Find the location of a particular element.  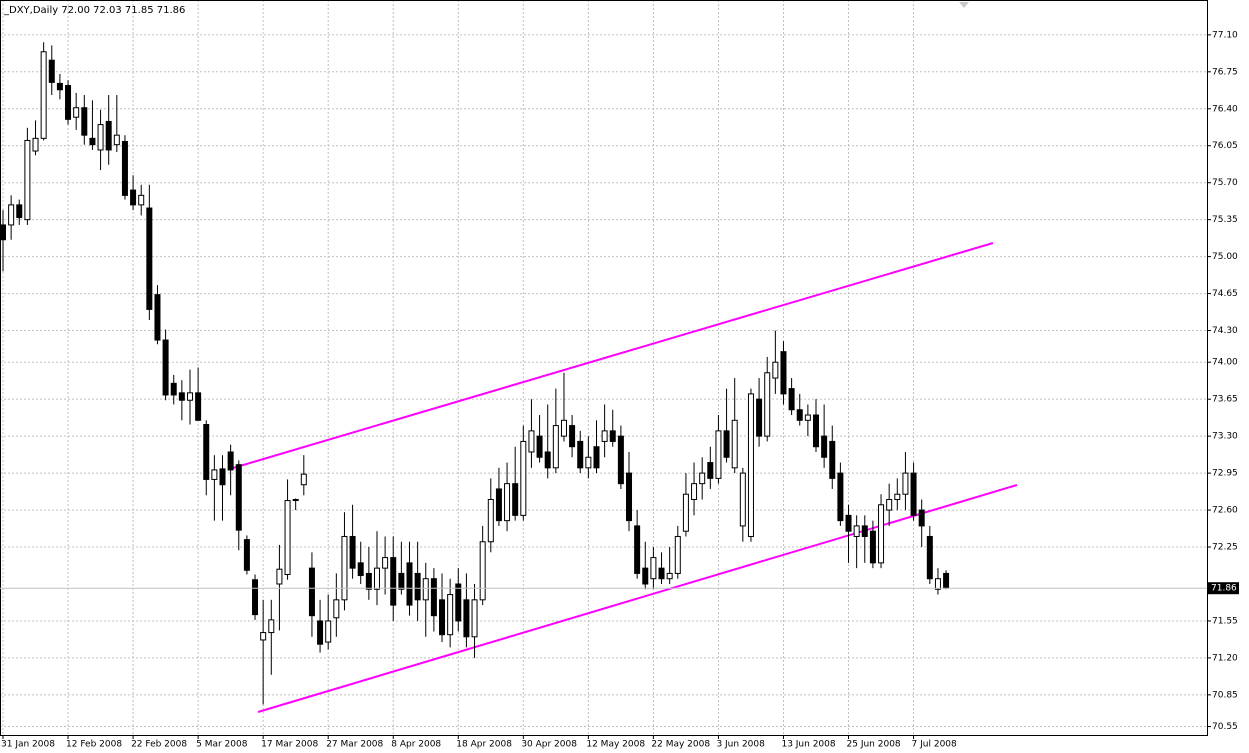

last-price-label: 71.86 is located at coordinates (1224, 589).